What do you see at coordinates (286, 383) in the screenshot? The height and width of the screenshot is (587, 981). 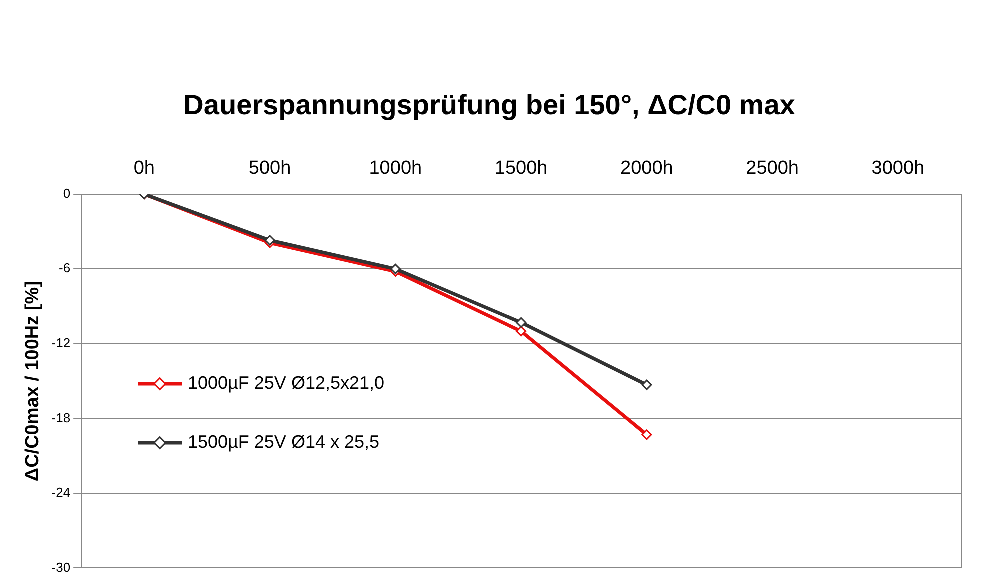 I see `legend-label: 1000µF 25V Ø12,5x21,0` at bounding box center [286, 383].